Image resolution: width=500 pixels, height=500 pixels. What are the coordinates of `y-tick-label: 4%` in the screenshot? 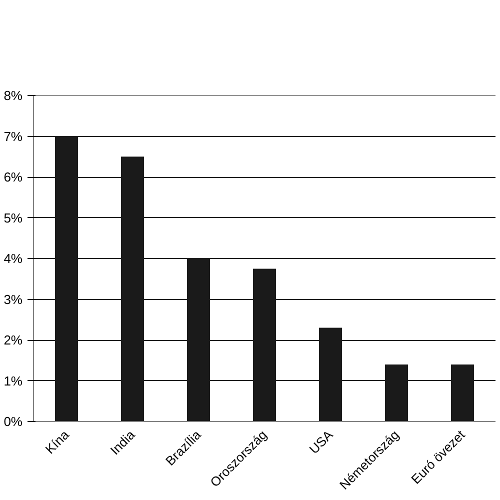 It's located at (13, 258).